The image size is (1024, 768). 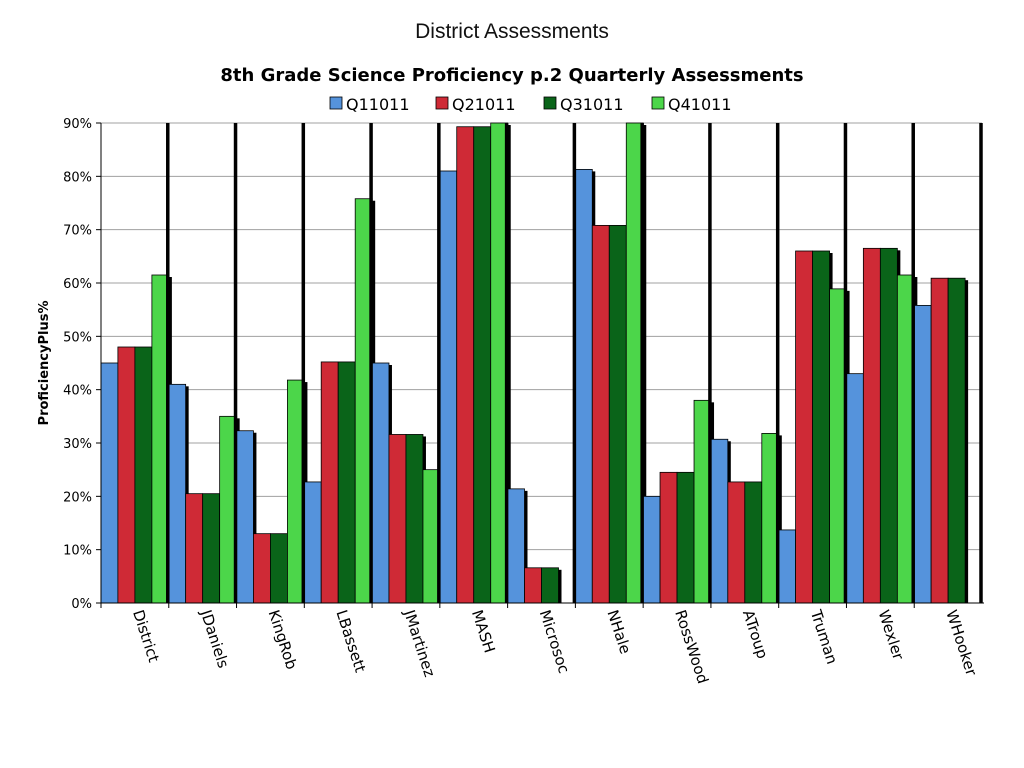 I want to click on y-axis-ticks: 0% 10% 20% 30% 40% 50% 60% 70% 80% 90%, so click(x=77, y=364).